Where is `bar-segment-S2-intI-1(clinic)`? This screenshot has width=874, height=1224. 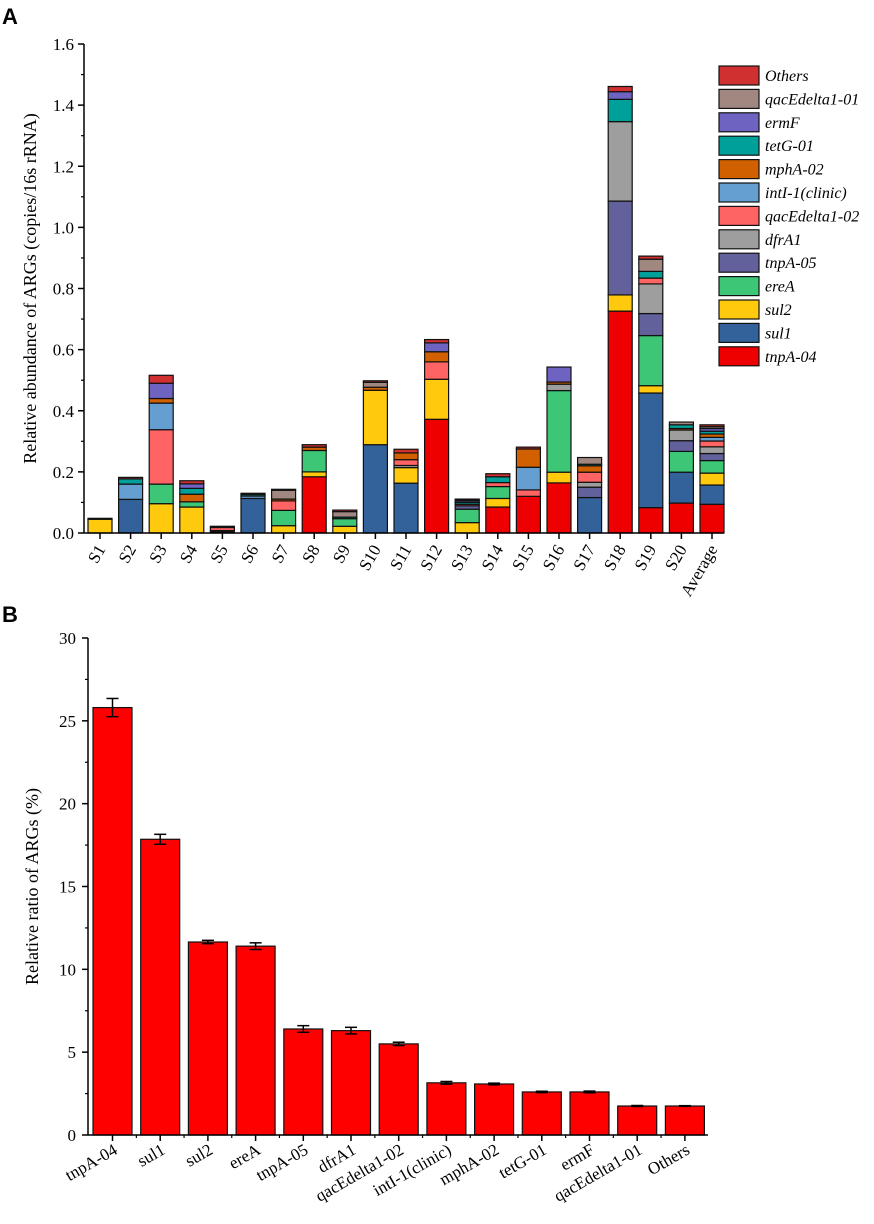
bar-segment-S2-intI-1(clinic) is located at coordinates (130, 491).